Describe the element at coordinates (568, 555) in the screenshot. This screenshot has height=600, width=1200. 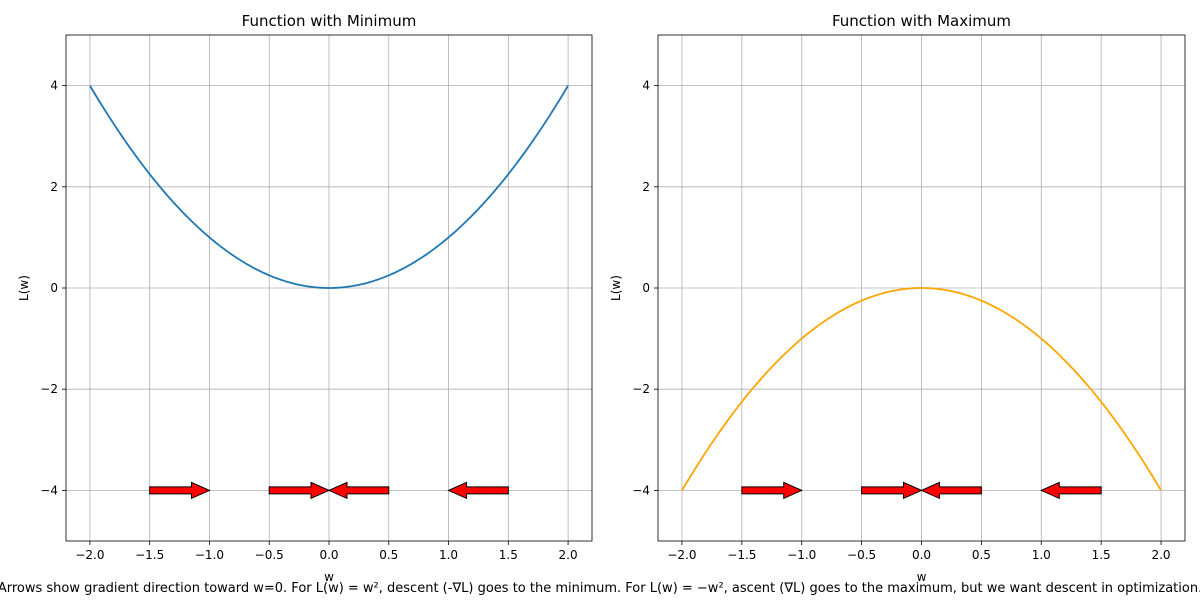
I see `chart-0-xtick-label-8: 2.0` at that location.